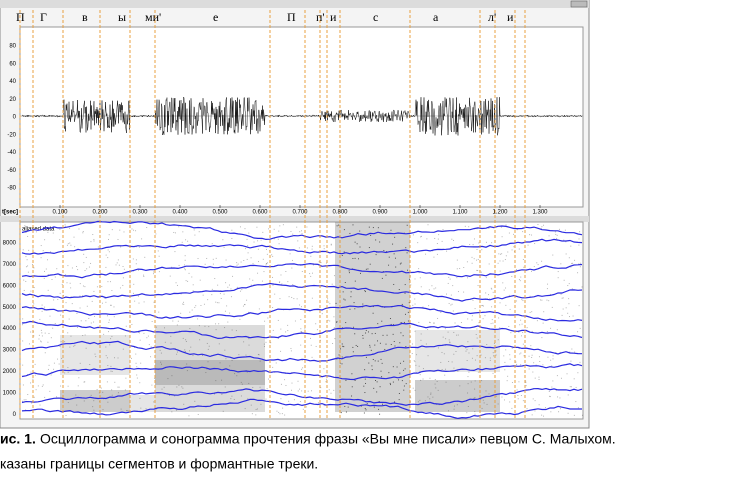  I want to click on time-tick-label: 0.500, so click(220, 213).